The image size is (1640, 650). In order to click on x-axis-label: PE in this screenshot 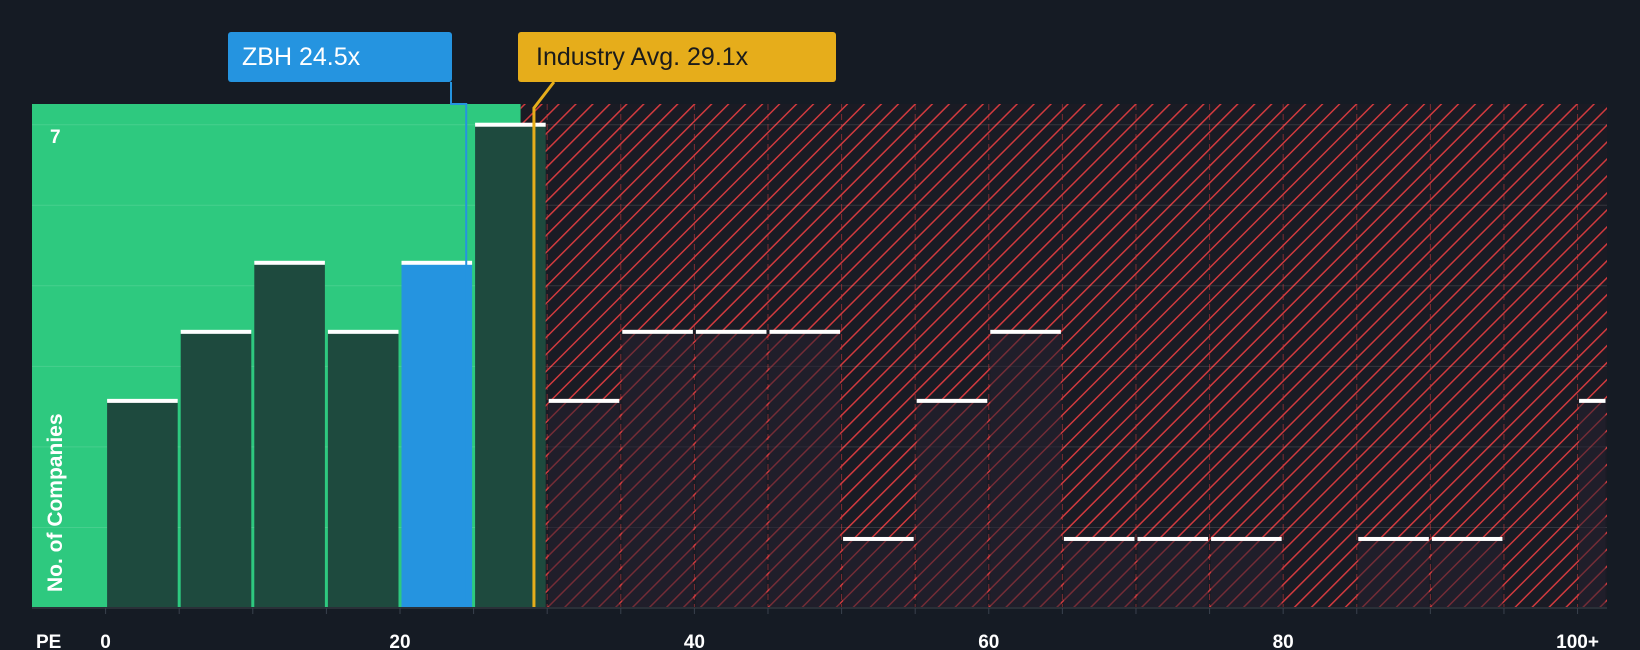, I will do `click(48, 641)`.